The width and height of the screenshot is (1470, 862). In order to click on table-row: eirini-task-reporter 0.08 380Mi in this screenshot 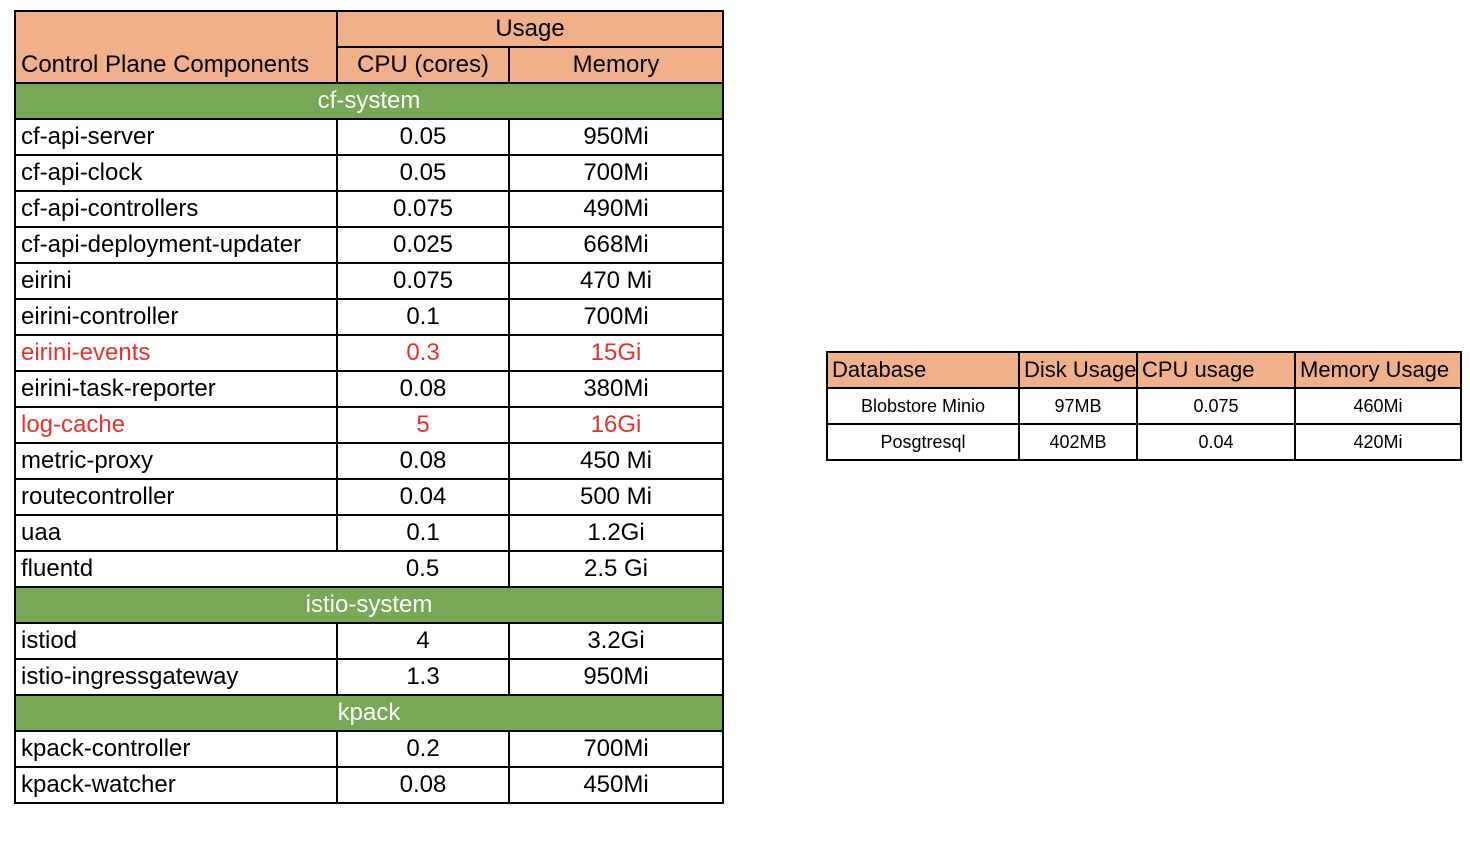, I will do `click(369, 389)`.